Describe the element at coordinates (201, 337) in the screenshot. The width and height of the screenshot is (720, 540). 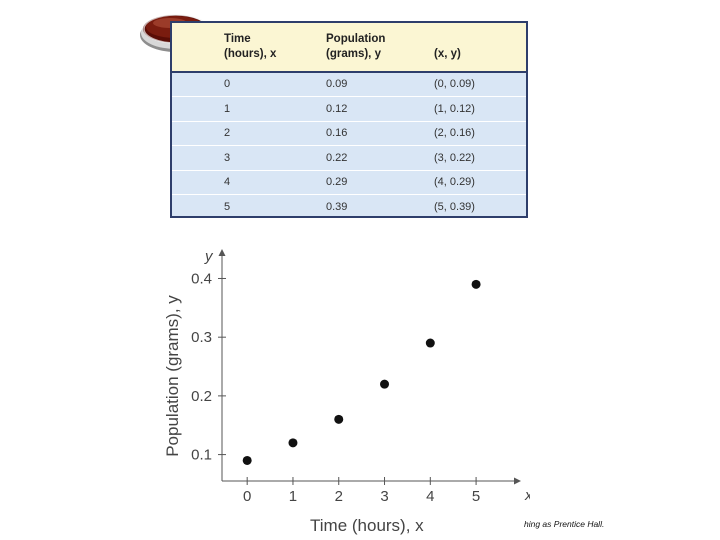
I see `y-tick-label: 0.3` at that location.